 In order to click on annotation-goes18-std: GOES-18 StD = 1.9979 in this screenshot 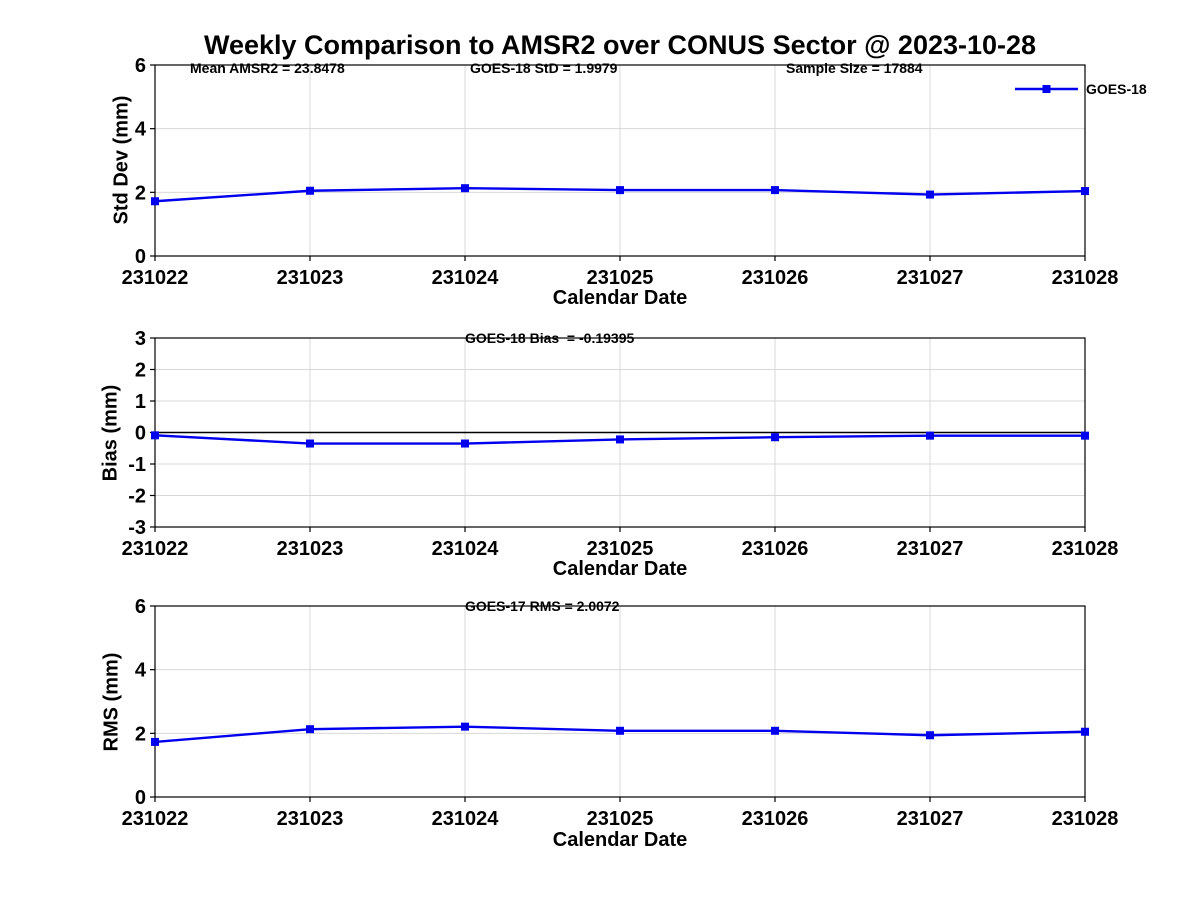, I will do `click(544, 68)`.